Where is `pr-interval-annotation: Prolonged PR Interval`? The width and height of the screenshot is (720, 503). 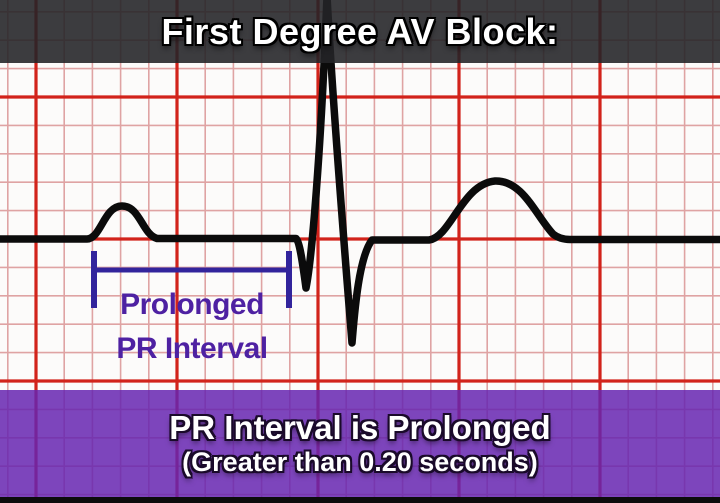
pr-interval-annotation: Prolonged PR Interval is located at coordinates (192, 327).